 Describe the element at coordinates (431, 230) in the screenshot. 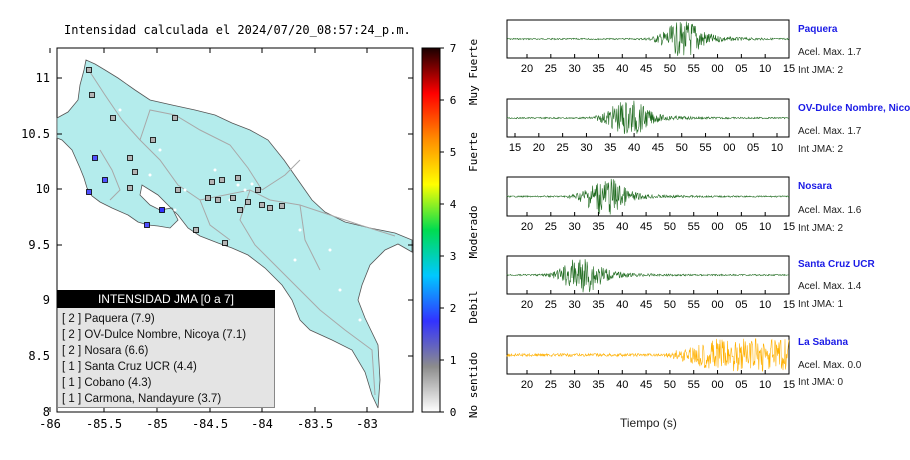

I see `colorbar-bar` at that location.